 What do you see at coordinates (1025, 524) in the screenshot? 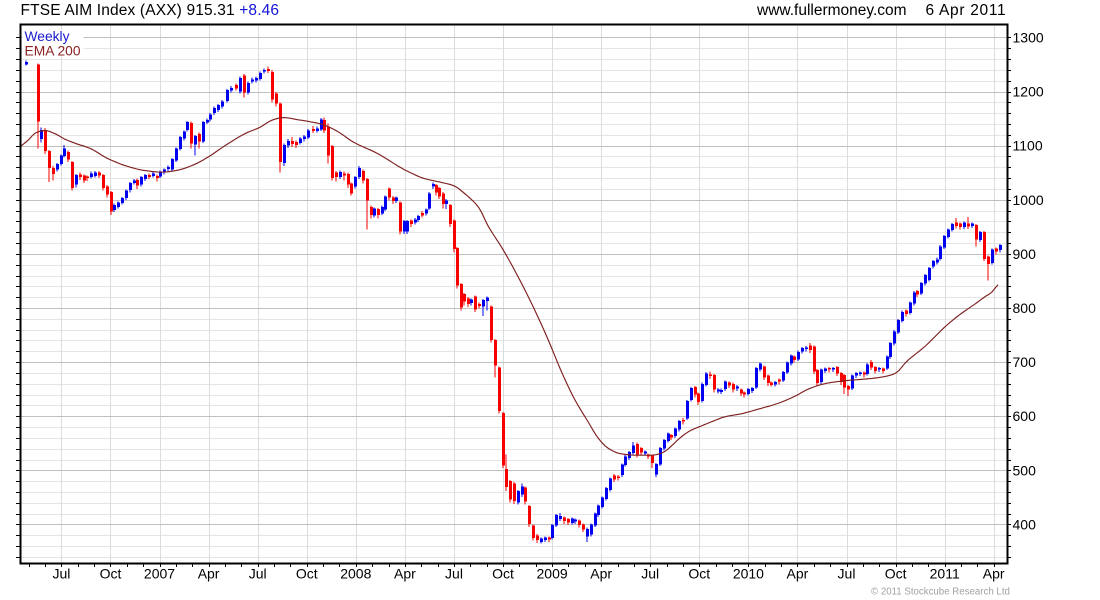
I see `svg-text: 400` at bounding box center [1025, 524].